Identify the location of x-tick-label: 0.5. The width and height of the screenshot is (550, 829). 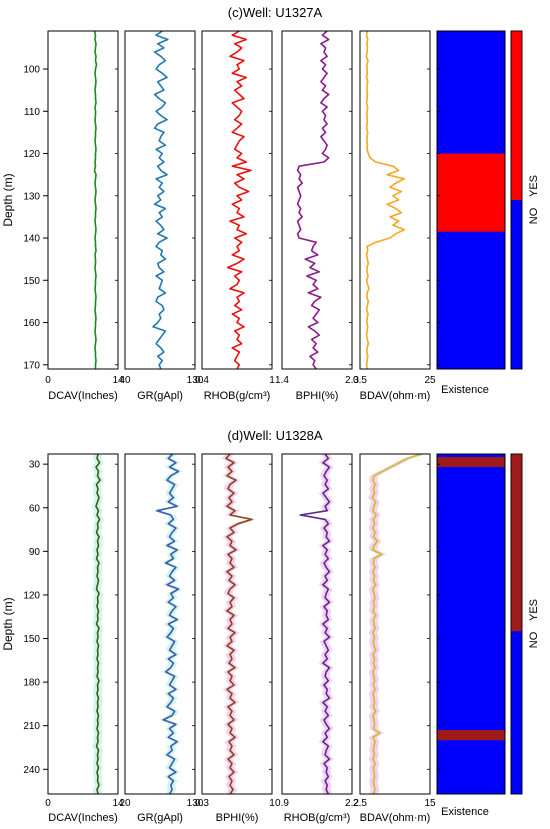
(360, 380).